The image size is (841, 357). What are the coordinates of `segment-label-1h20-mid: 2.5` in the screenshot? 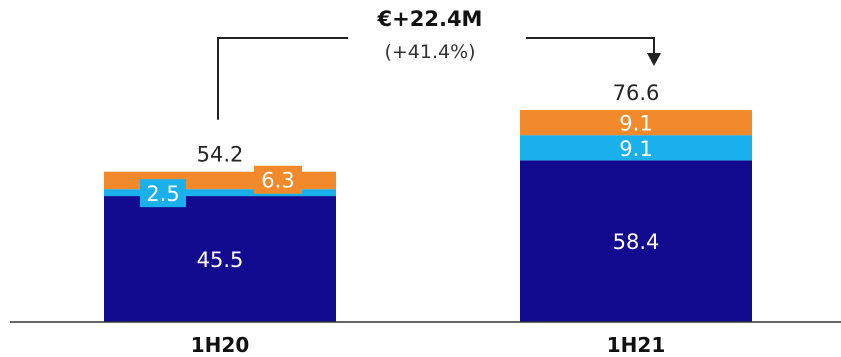 It's located at (162, 194).